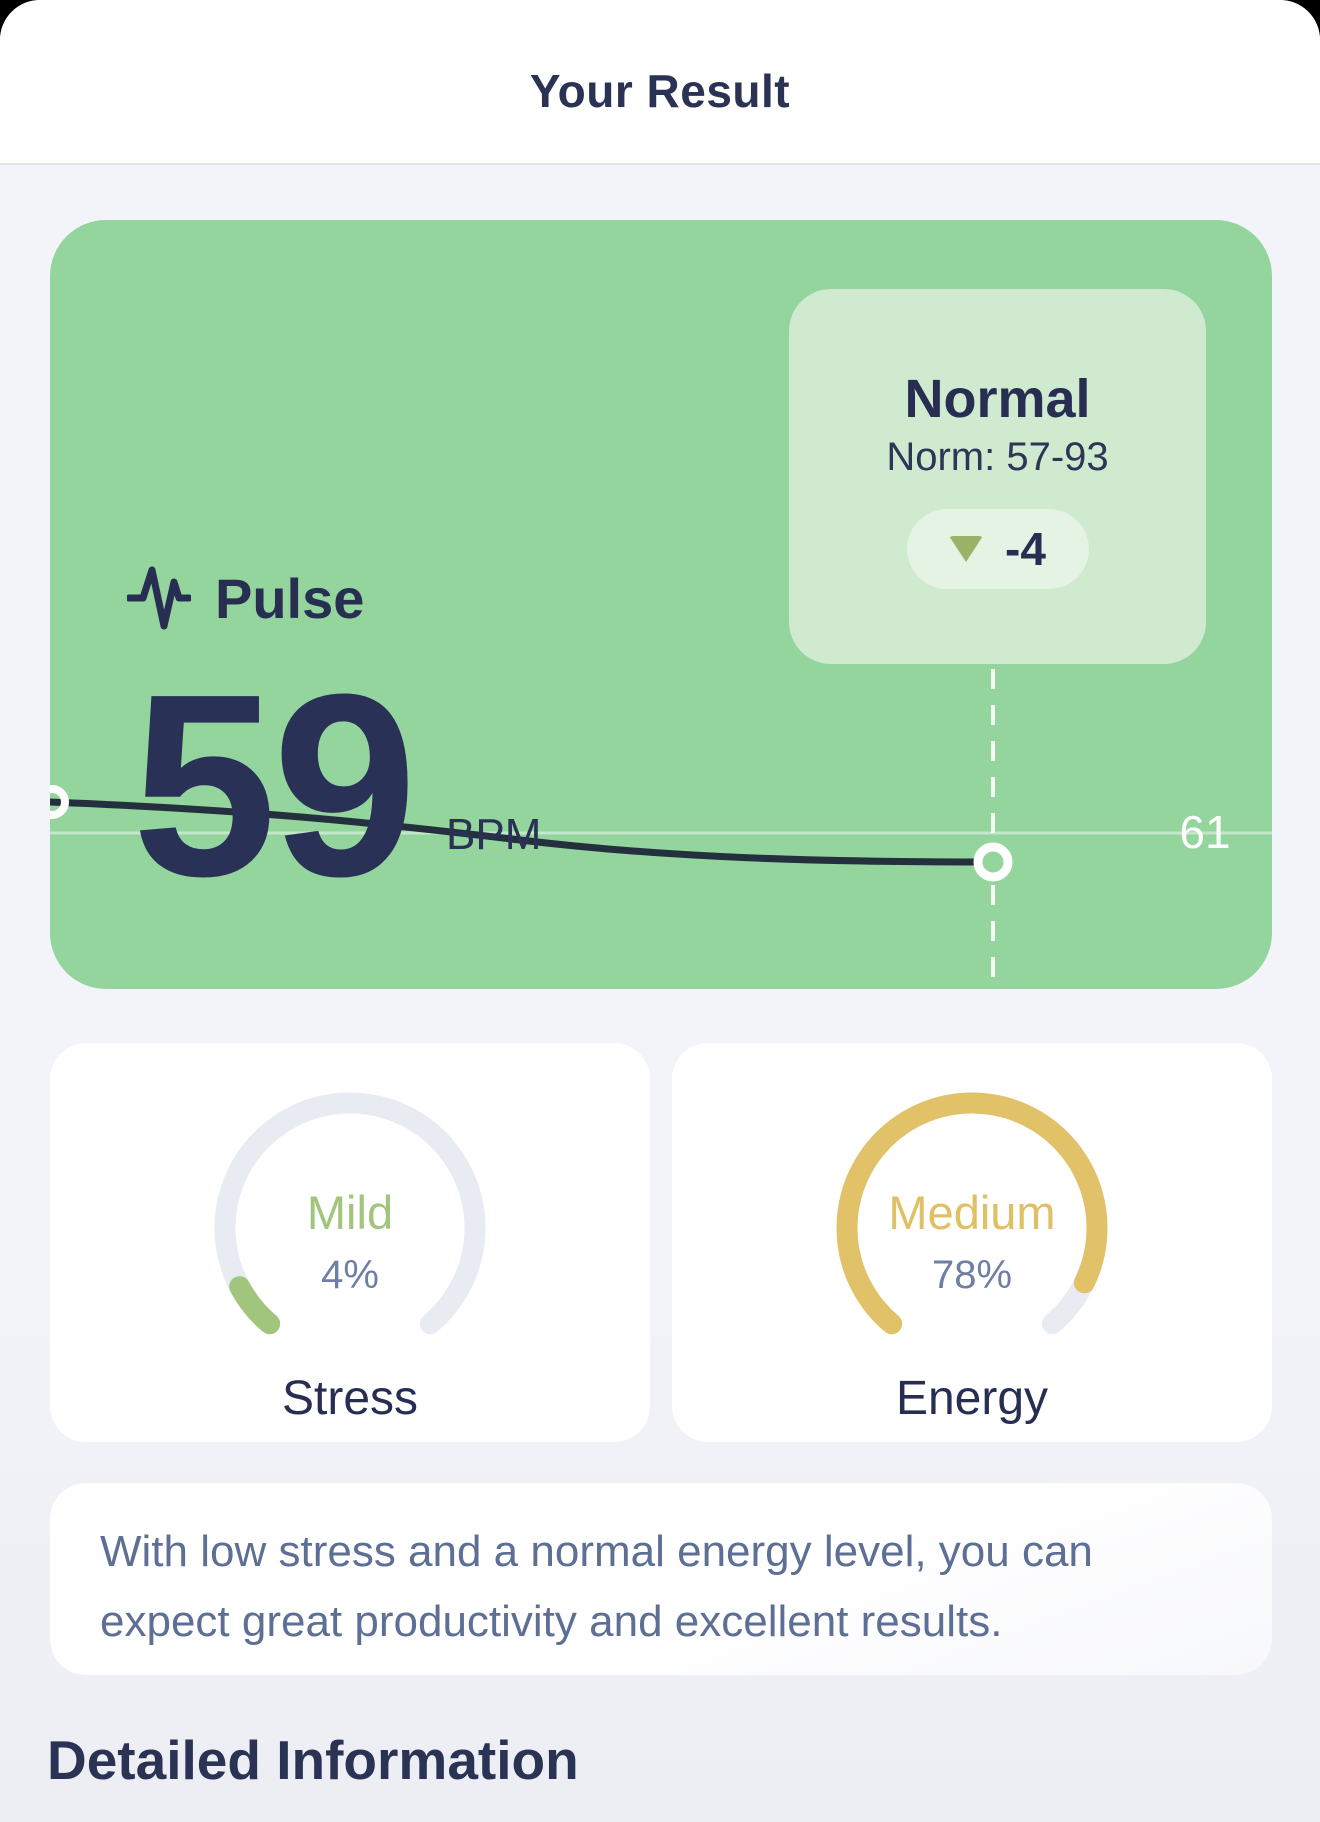 The height and width of the screenshot is (1822, 1320). I want to click on chart-reference-value: 61, so click(1204, 832).